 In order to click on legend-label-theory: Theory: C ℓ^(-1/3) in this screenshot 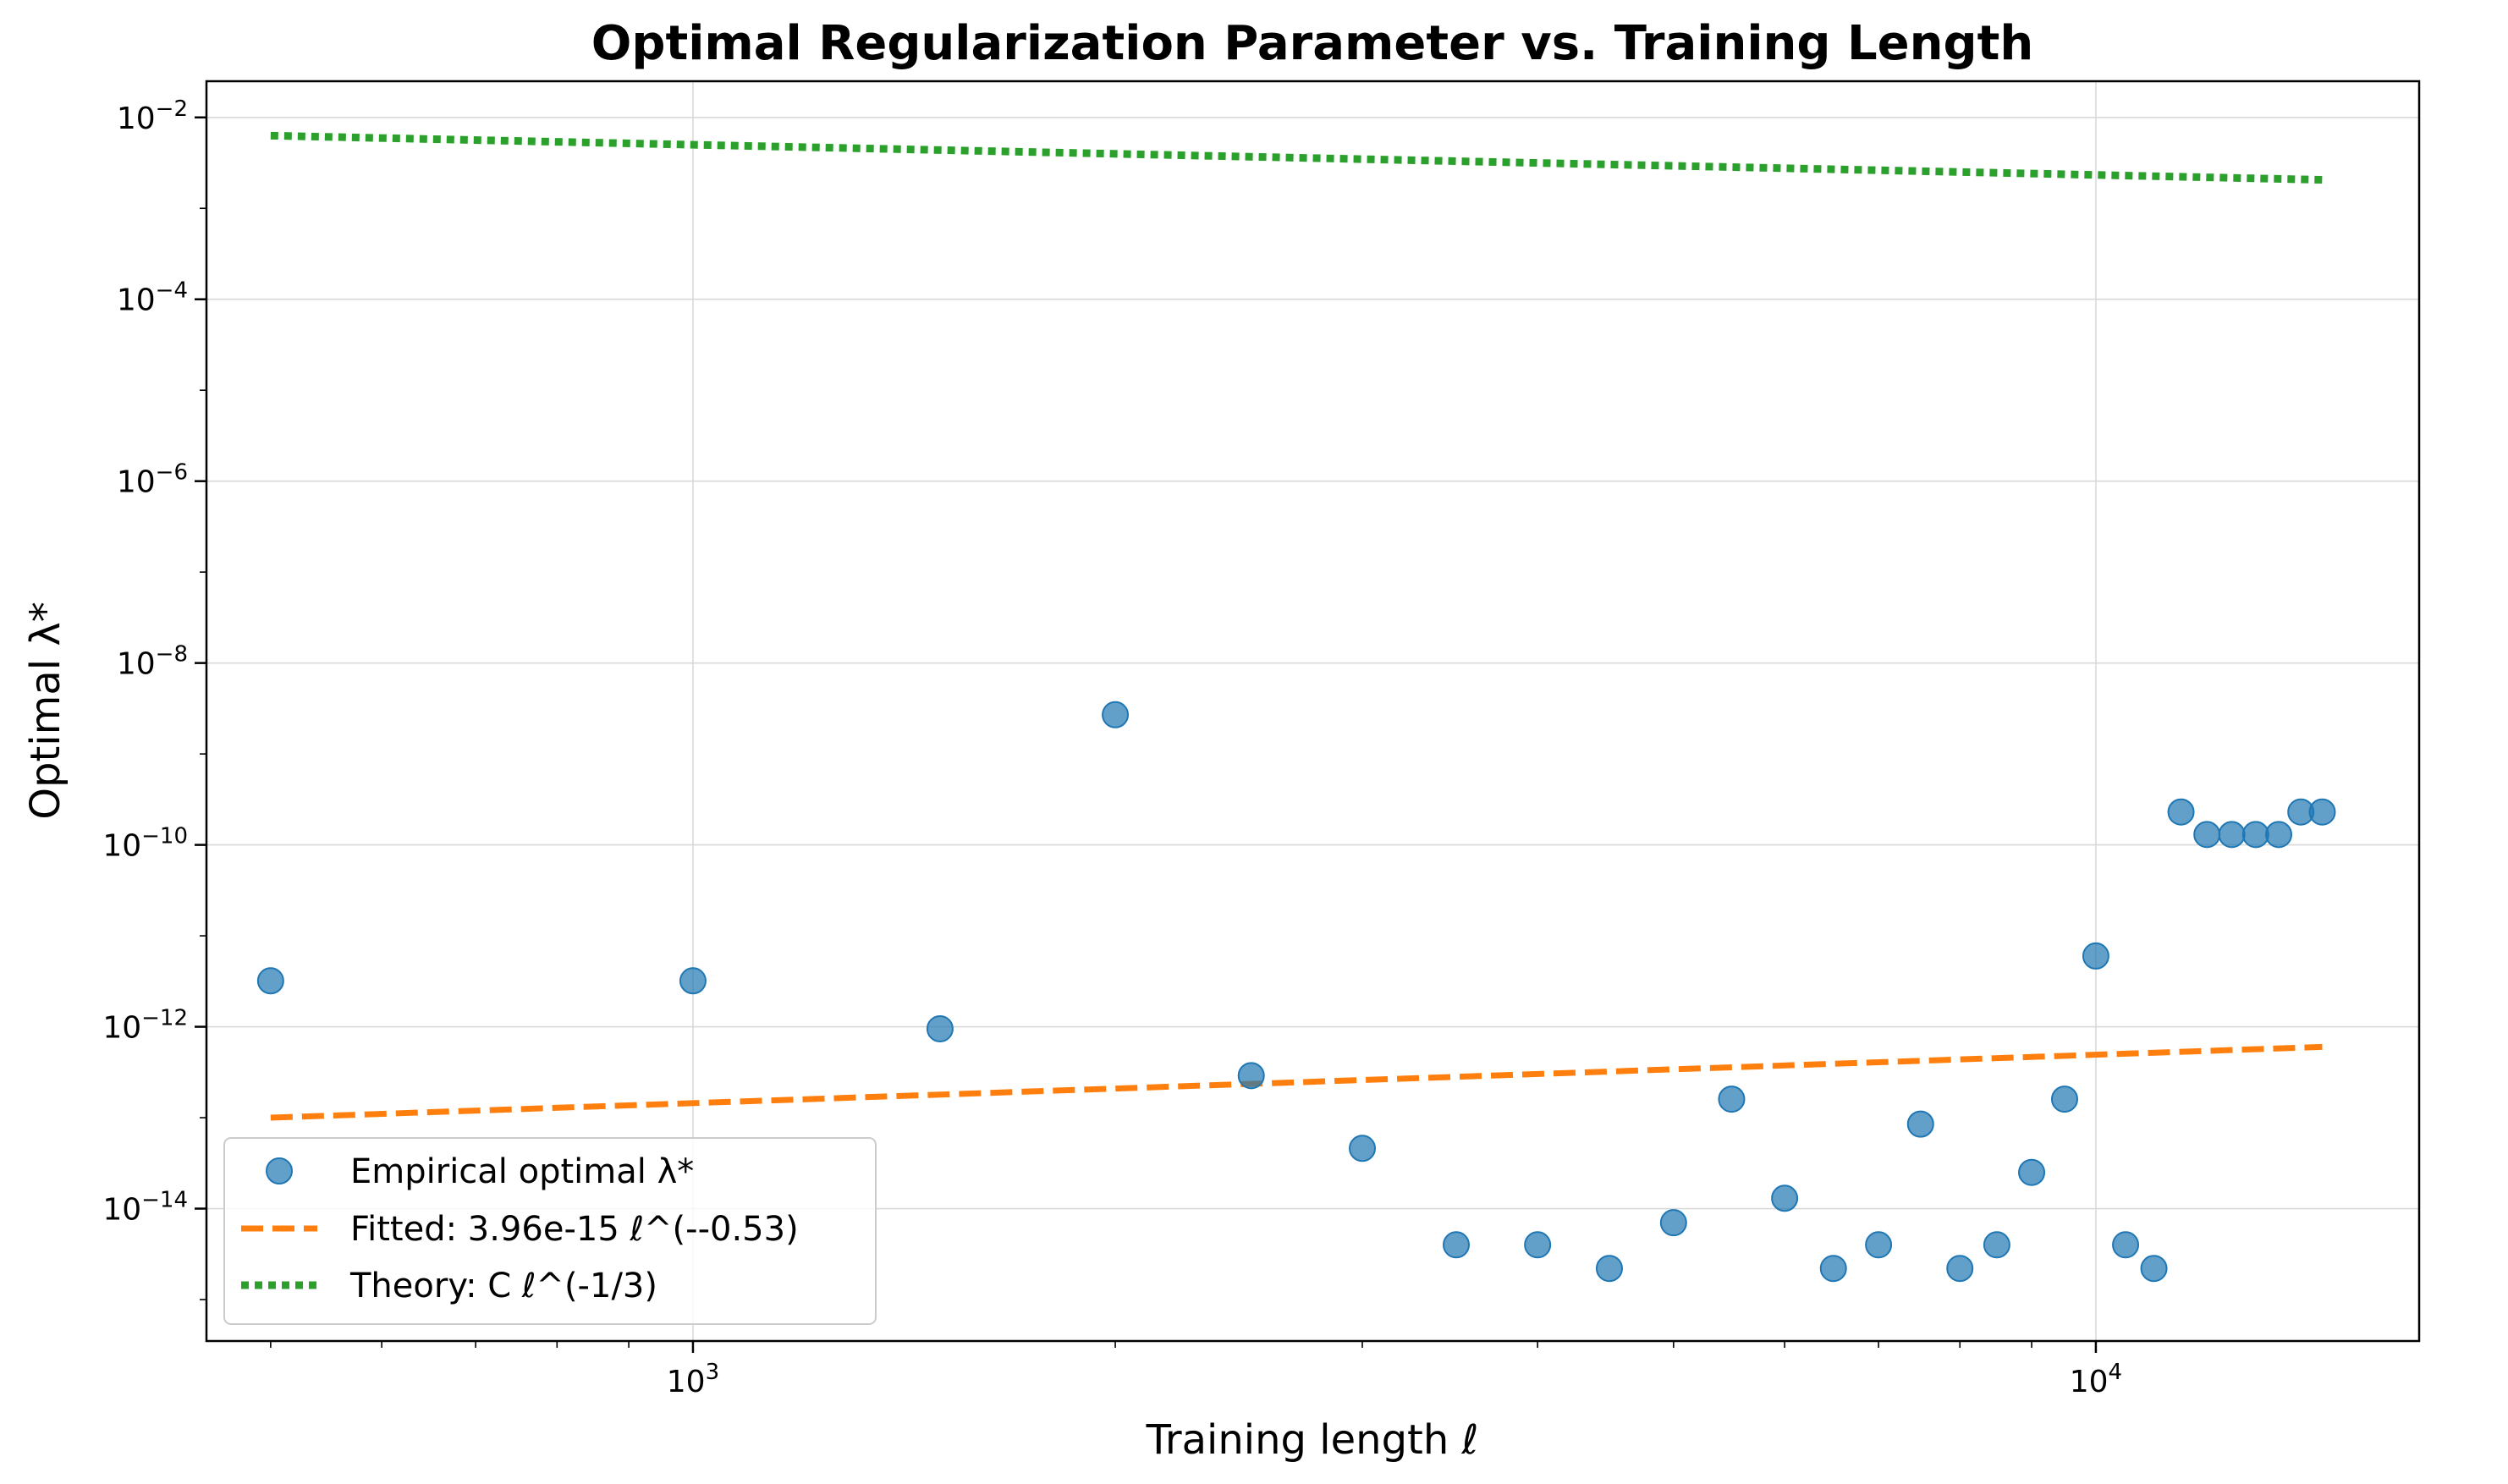, I will do `click(503, 1286)`.